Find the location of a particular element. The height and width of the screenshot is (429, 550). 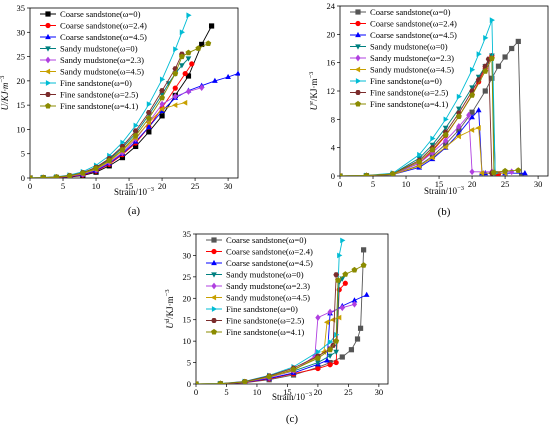

y-tick-label: 35 is located at coordinates (187, 234).